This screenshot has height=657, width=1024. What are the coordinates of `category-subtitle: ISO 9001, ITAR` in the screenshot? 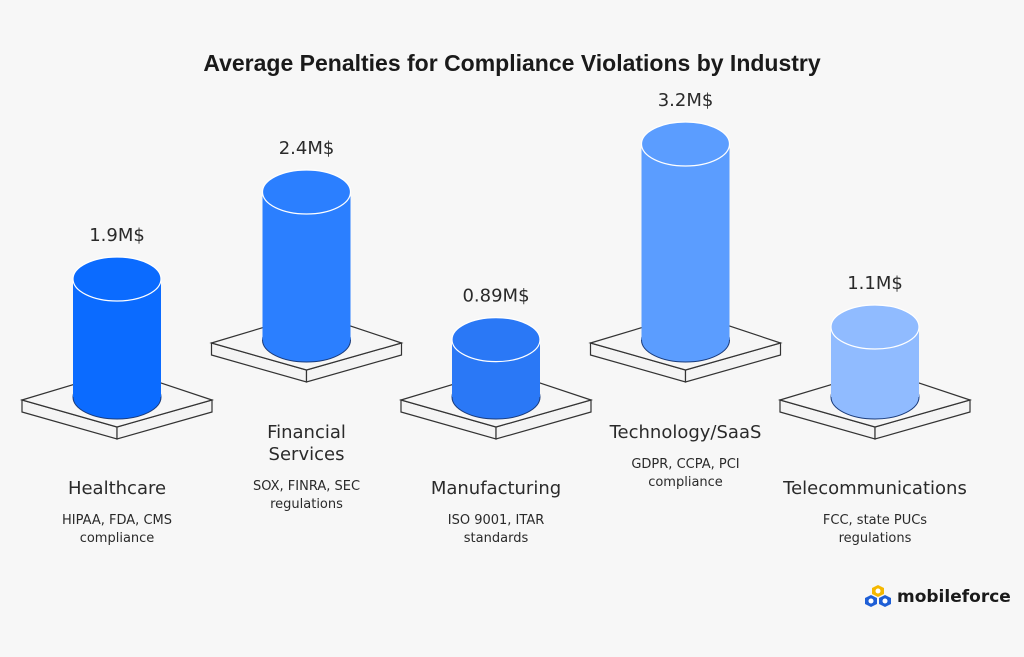 It's located at (496, 520).